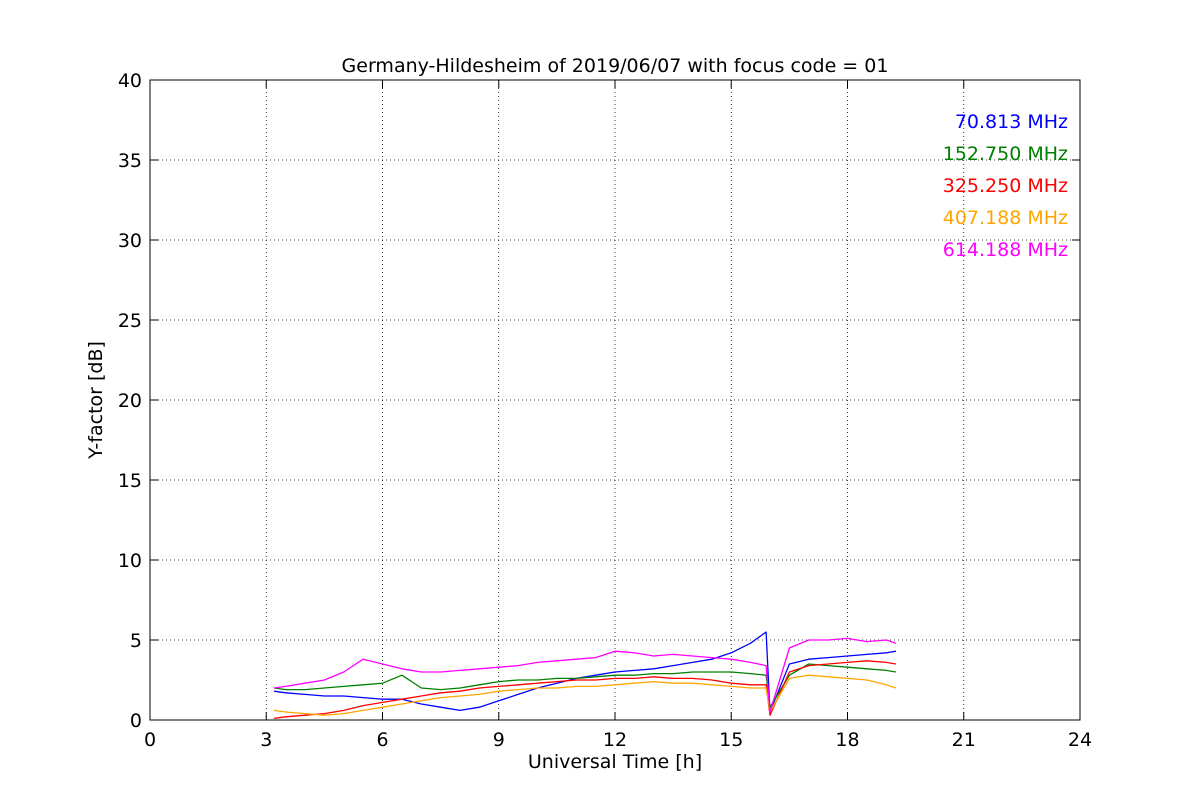  Describe the element at coordinates (130, 161) in the screenshot. I see `y-tick-label: 35` at that location.